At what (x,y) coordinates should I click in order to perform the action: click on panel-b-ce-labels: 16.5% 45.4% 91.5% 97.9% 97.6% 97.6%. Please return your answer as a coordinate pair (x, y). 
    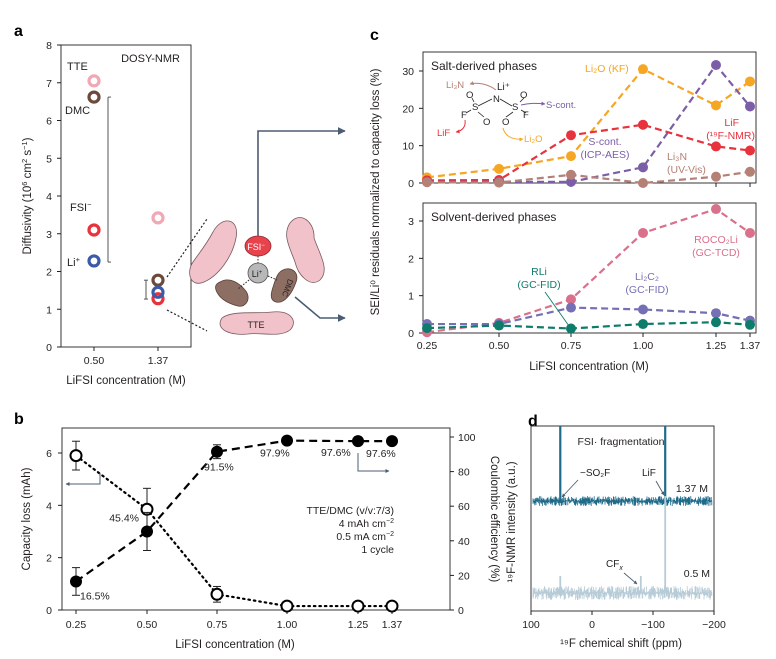
    Looking at the image, I should click on (238, 524).